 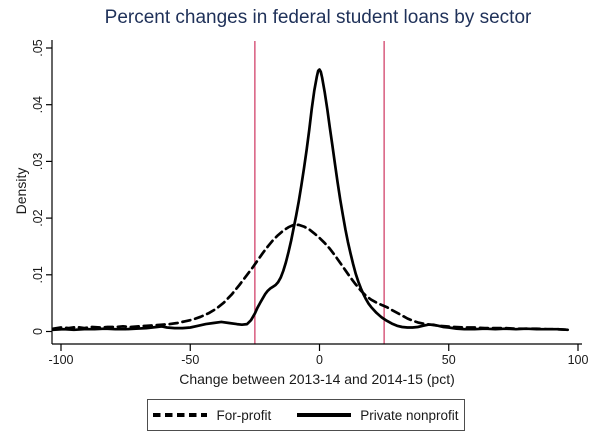 I want to click on y-tick-label: .04, so click(x=38, y=104).